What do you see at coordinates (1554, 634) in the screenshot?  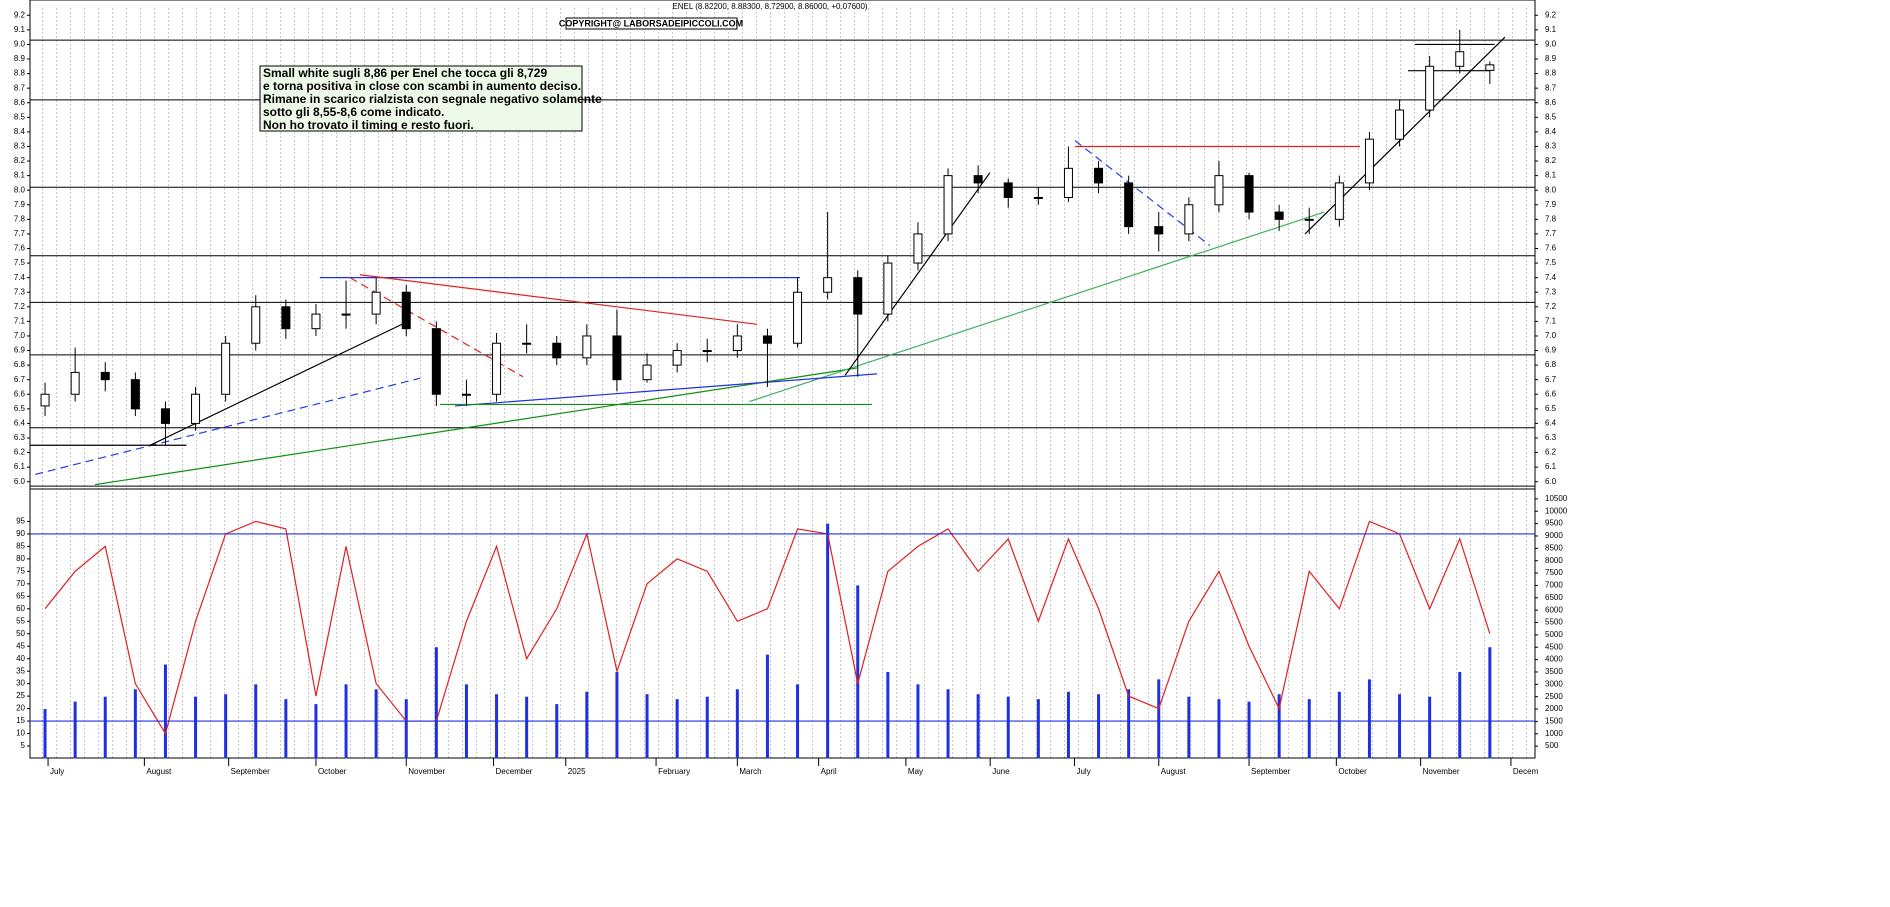 I see `y2-tick-label: 5000` at bounding box center [1554, 634].